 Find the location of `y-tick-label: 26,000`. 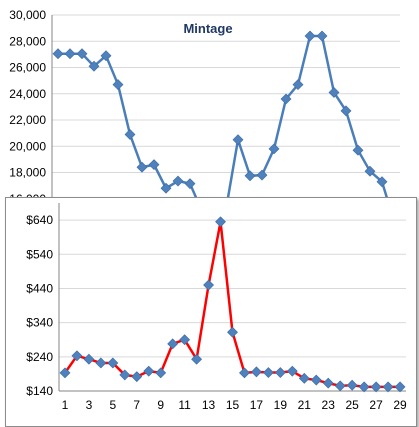

y-tick-label: 26,000 is located at coordinates (27, 68).